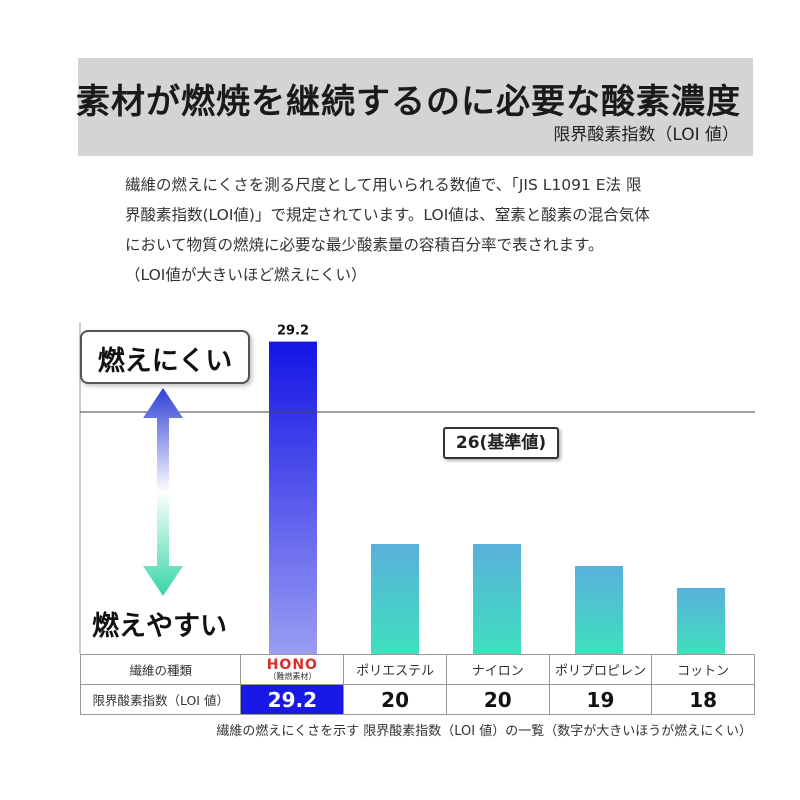  What do you see at coordinates (163, 492) in the screenshot?
I see `double-arrow-icon` at bounding box center [163, 492].